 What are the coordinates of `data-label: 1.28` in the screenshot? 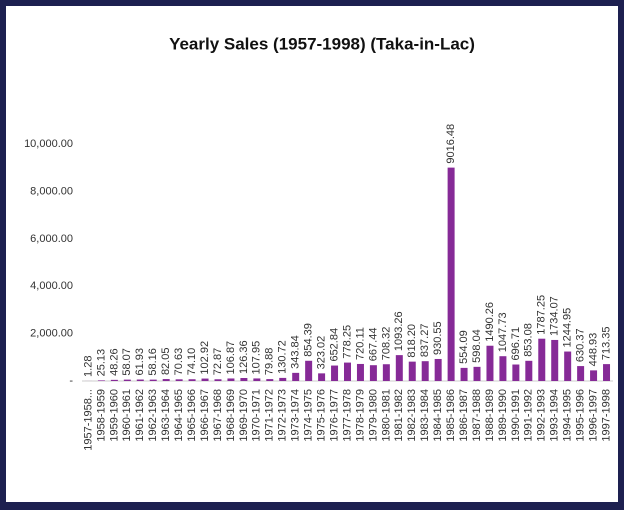 It's located at (88, 366).